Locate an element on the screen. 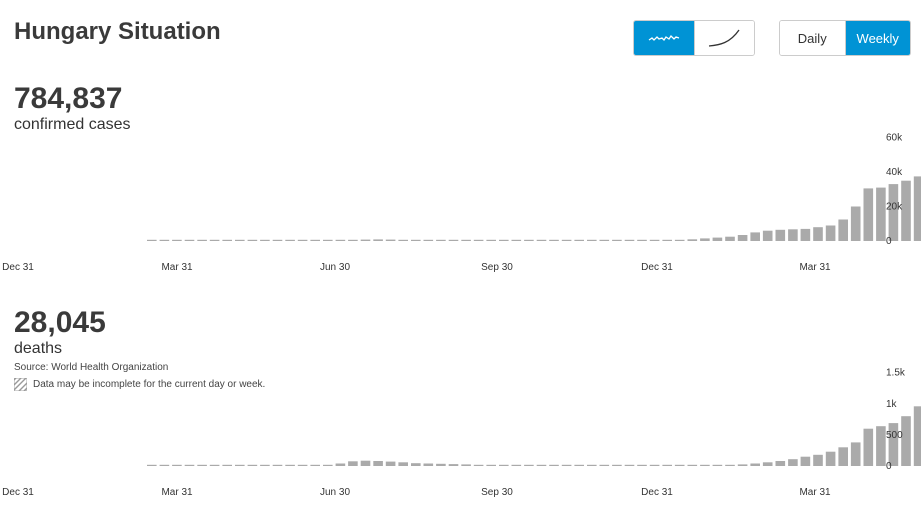 This screenshot has height=524, width=921. bar-view-button is located at coordinates (664, 38).